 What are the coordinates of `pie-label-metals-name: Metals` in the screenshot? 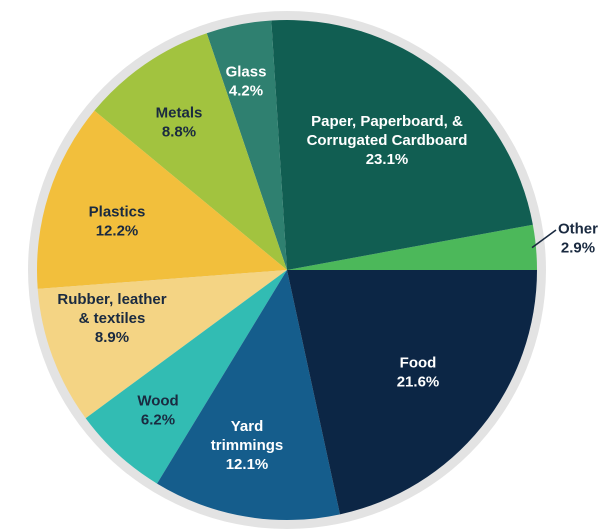 It's located at (179, 113).